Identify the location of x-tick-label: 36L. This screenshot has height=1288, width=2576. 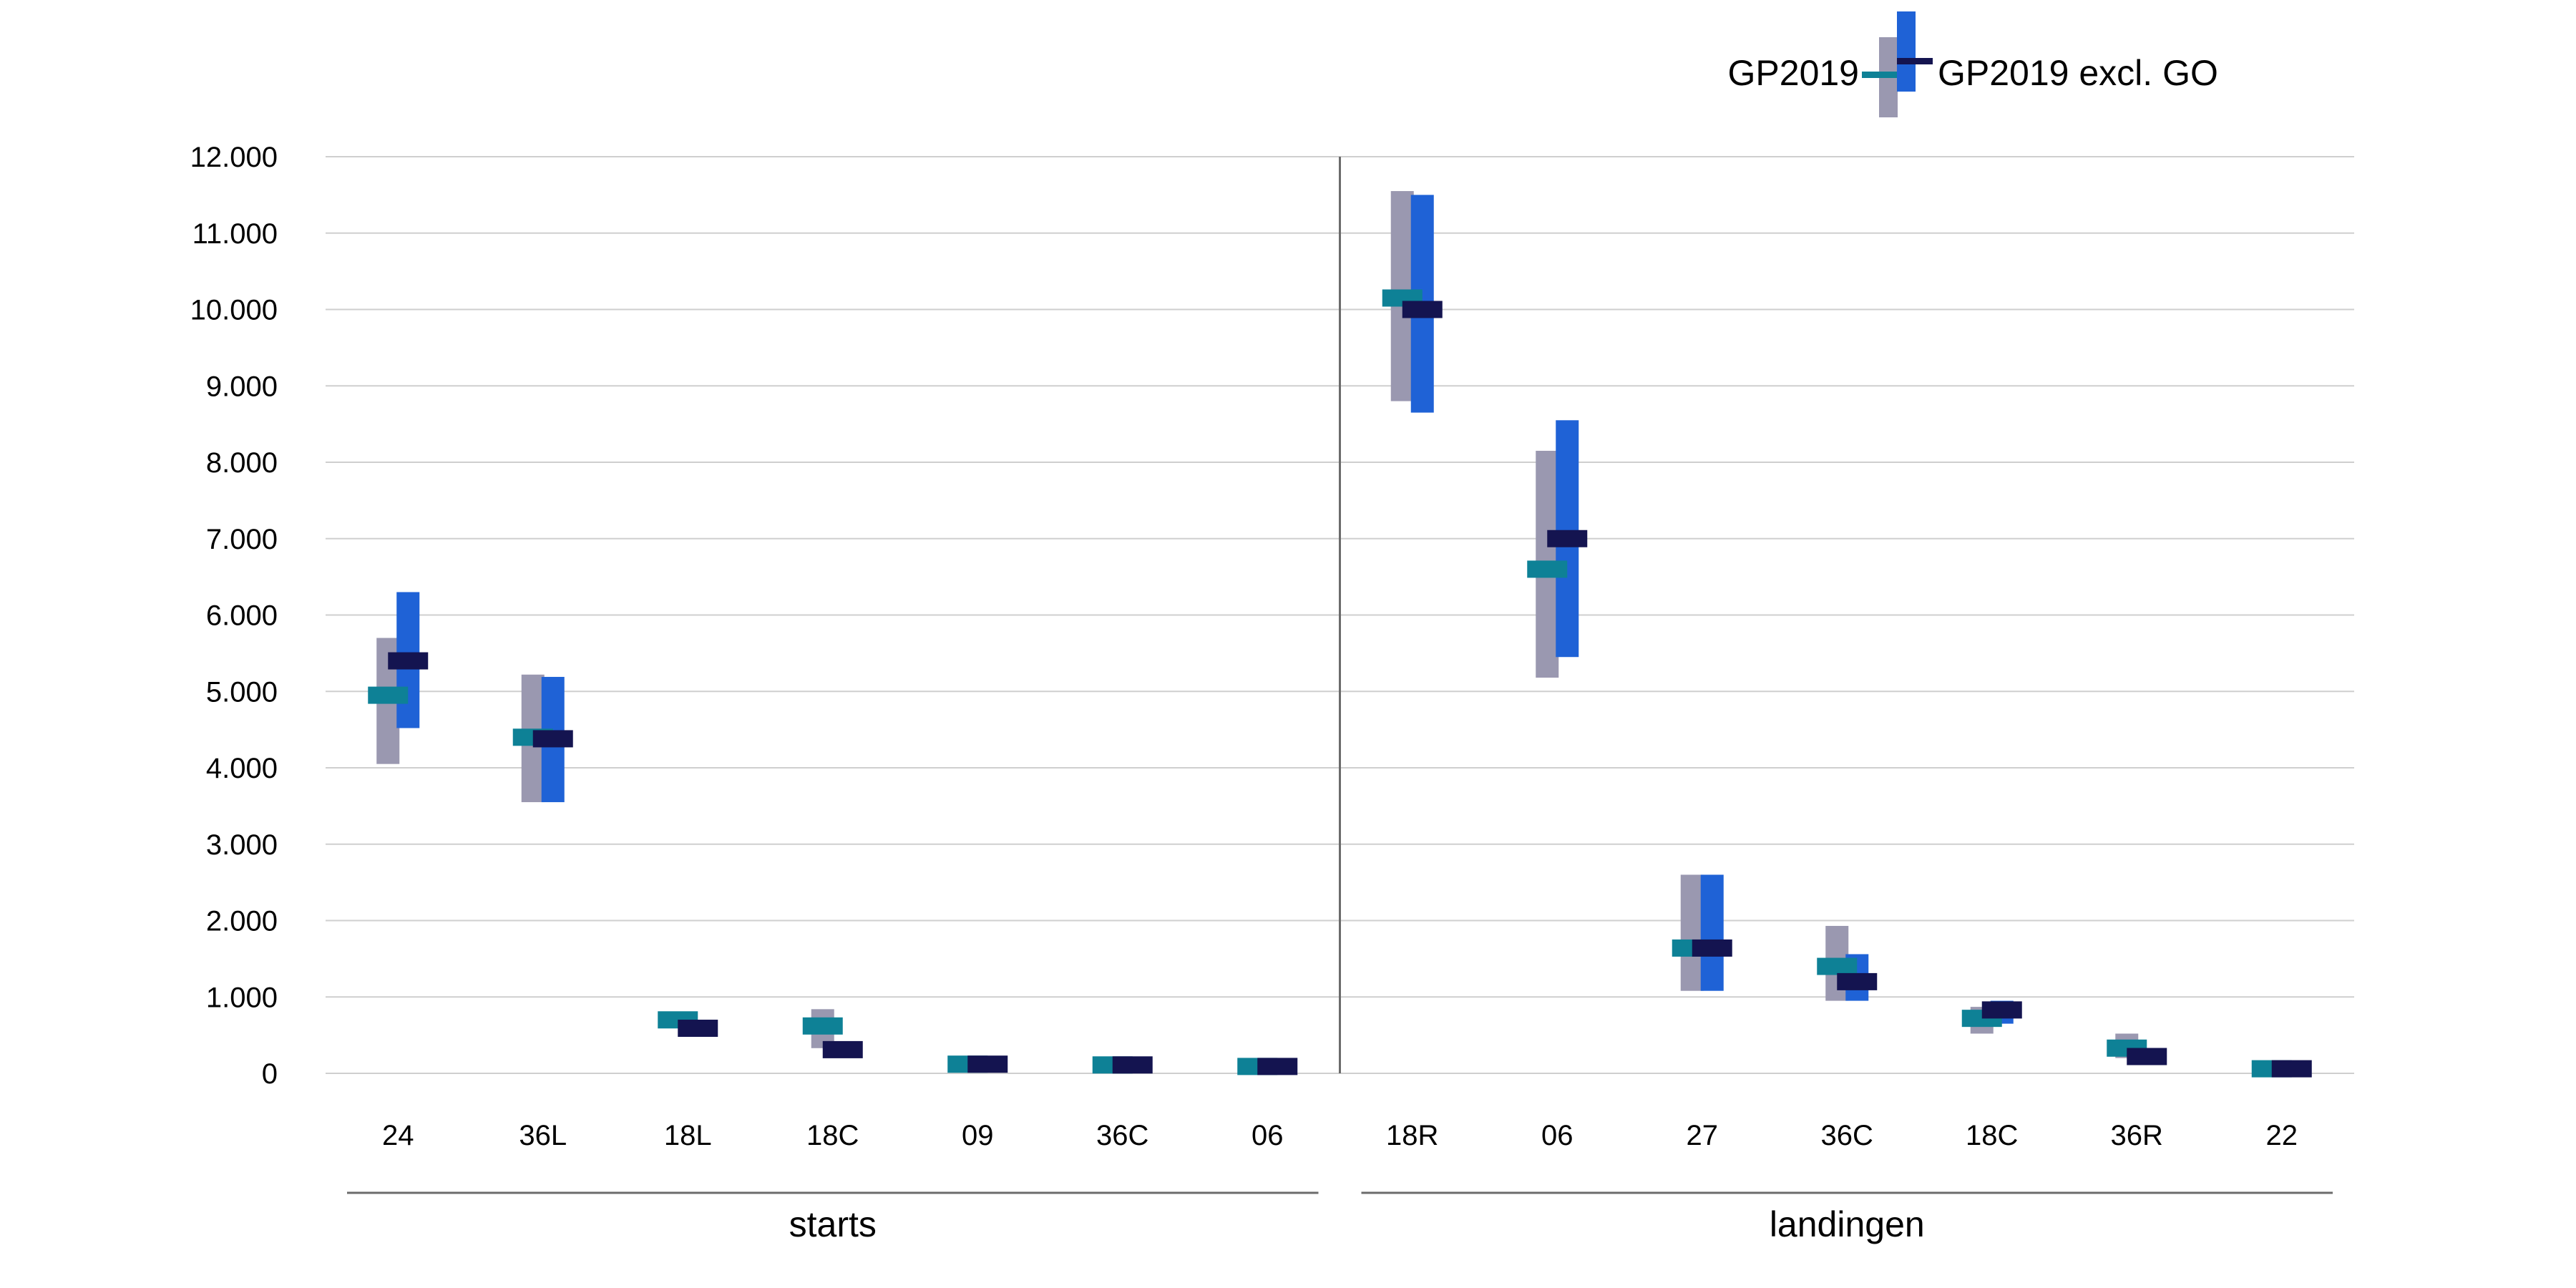
(543, 1135).